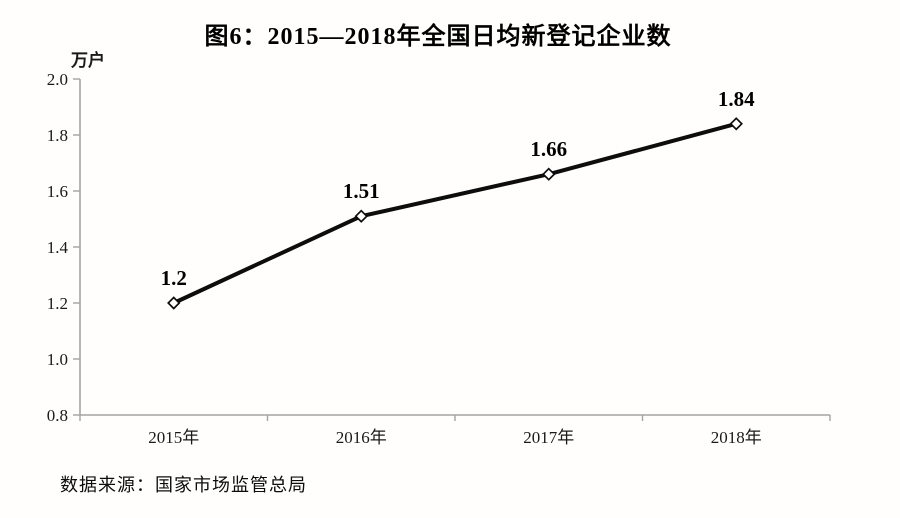  What do you see at coordinates (57, 135) in the screenshot?
I see `y-tick-label: 1.8` at bounding box center [57, 135].